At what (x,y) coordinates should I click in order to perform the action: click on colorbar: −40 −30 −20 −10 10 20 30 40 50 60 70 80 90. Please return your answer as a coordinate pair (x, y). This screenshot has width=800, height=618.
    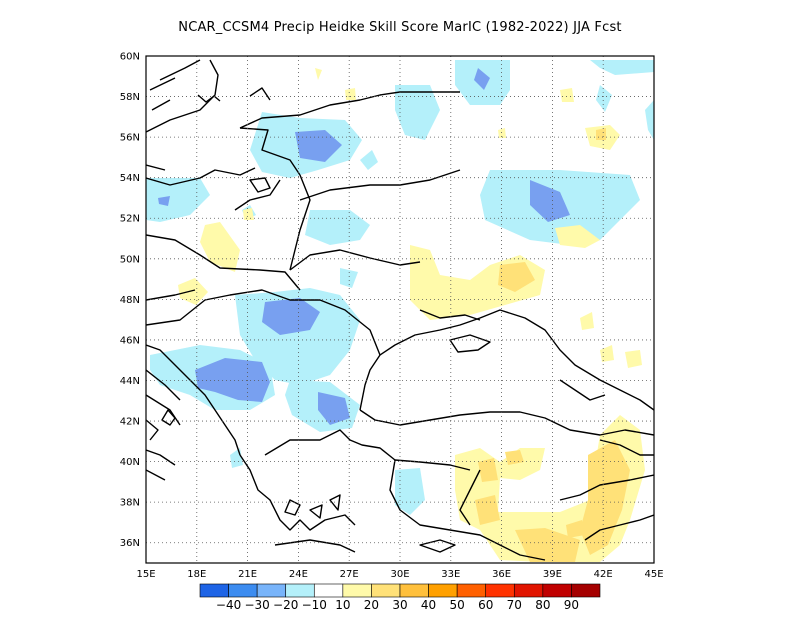
    Looking at the image, I should click on (400, 597).